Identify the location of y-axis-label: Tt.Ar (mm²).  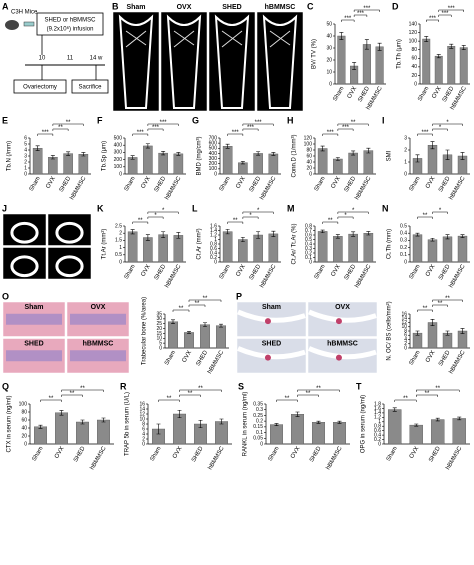
(105, 244).